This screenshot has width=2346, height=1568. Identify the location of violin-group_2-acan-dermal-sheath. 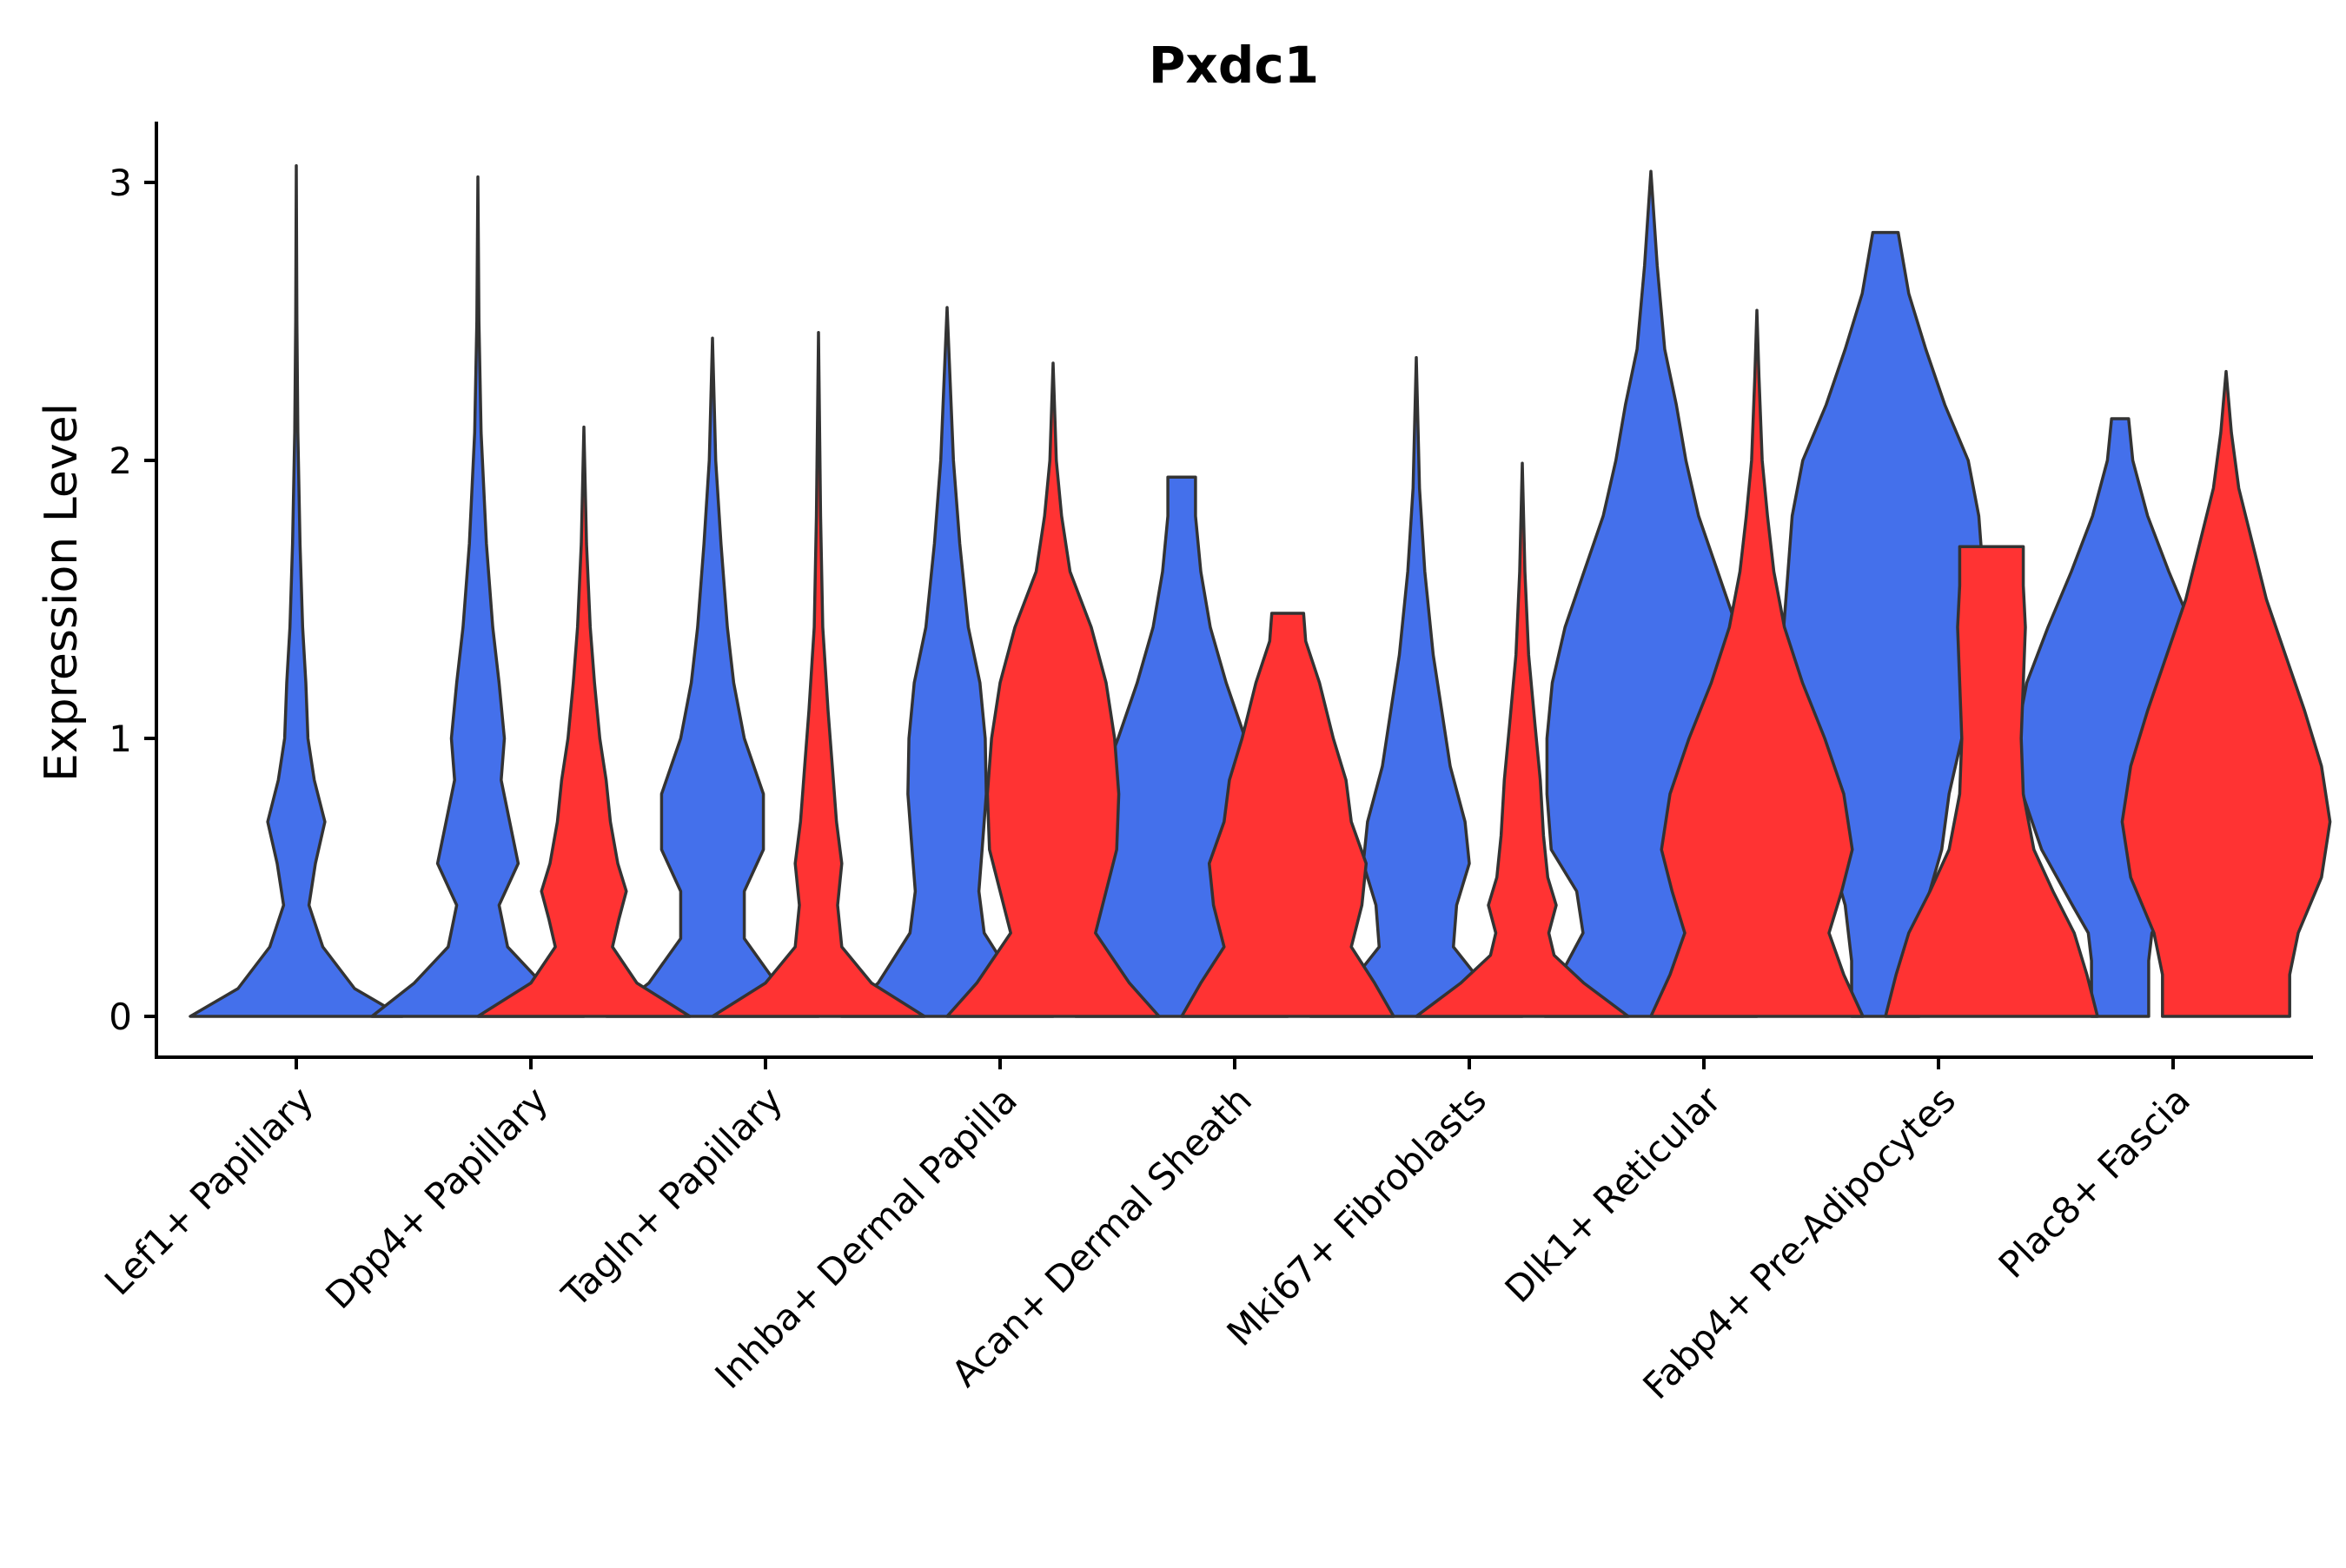
(1288, 815).